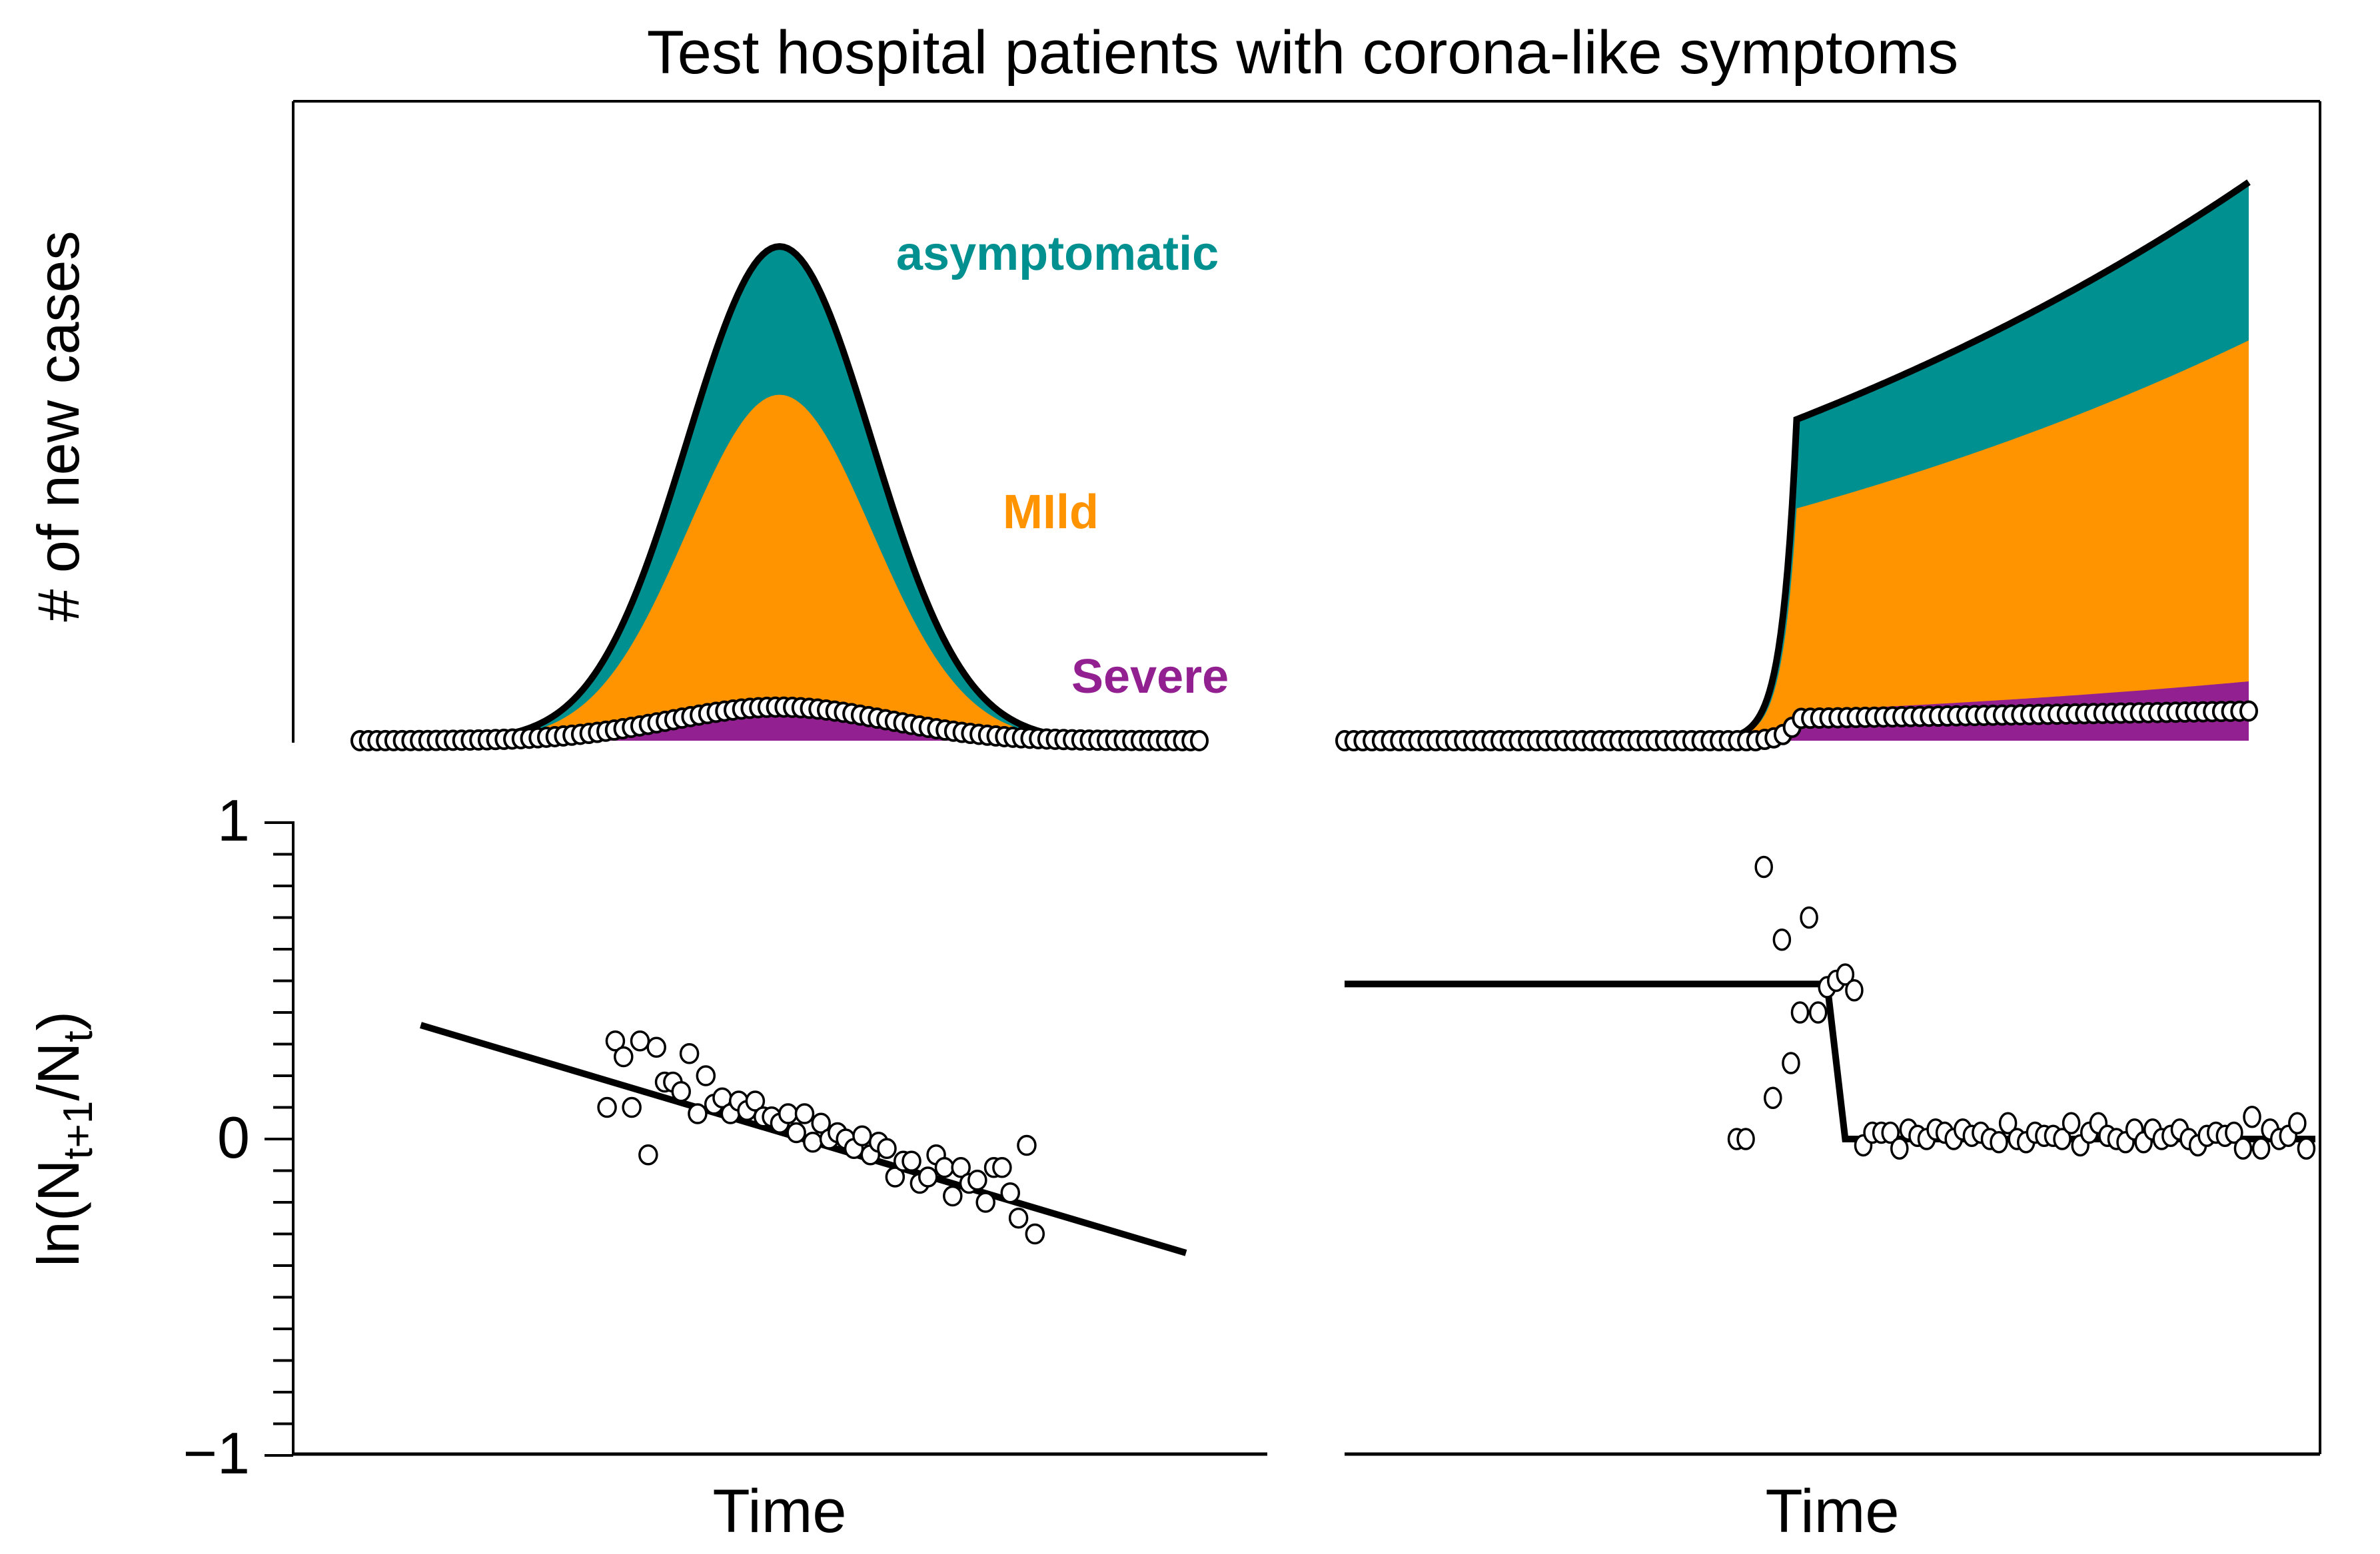  I want to click on y-tick-label-1: 1, so click(233, 820).